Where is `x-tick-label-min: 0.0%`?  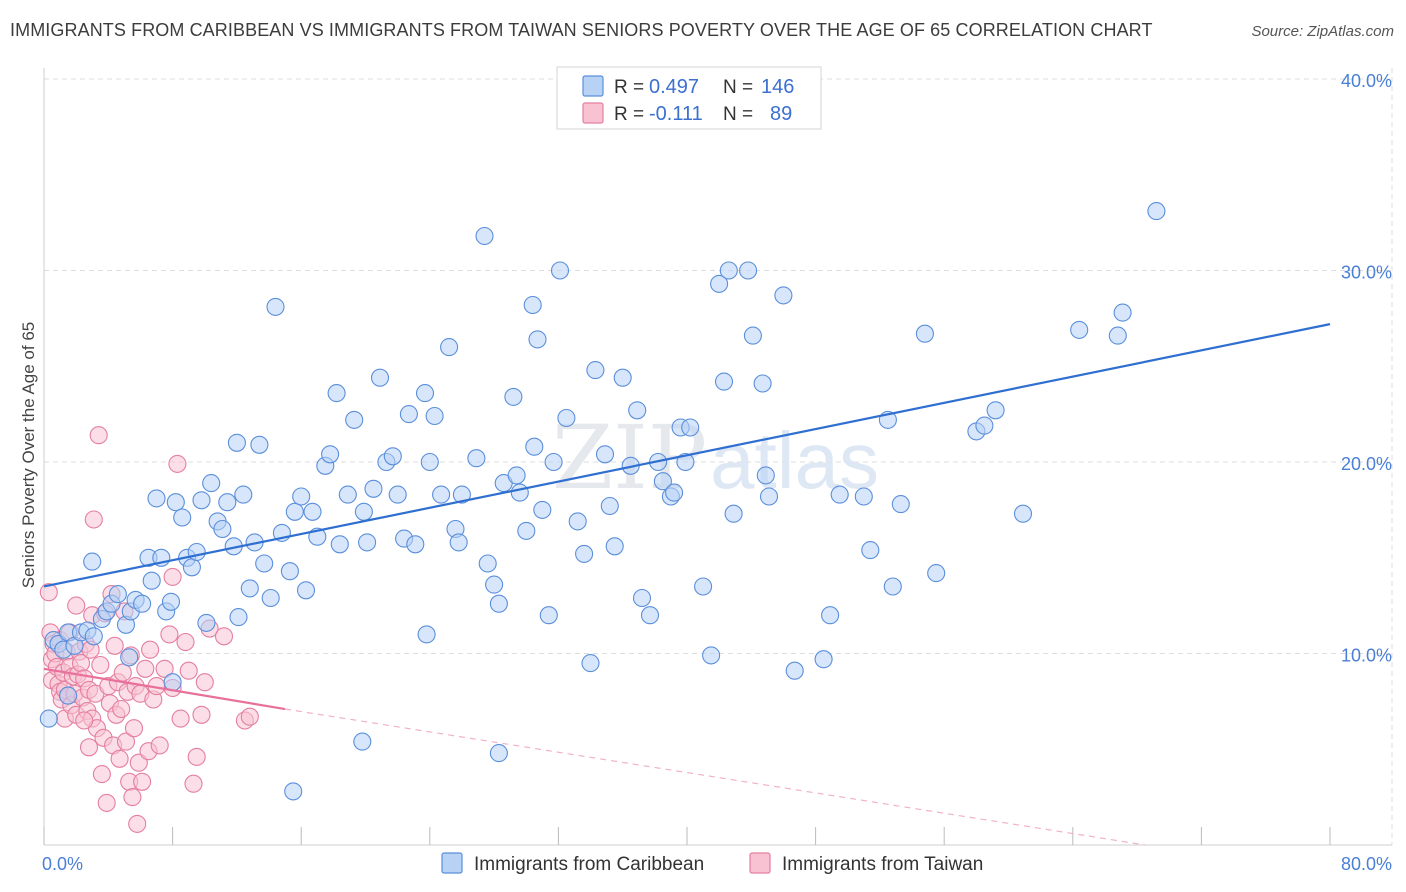
x-tick-label-min: 0.0% is located at coordinates (62, 864).